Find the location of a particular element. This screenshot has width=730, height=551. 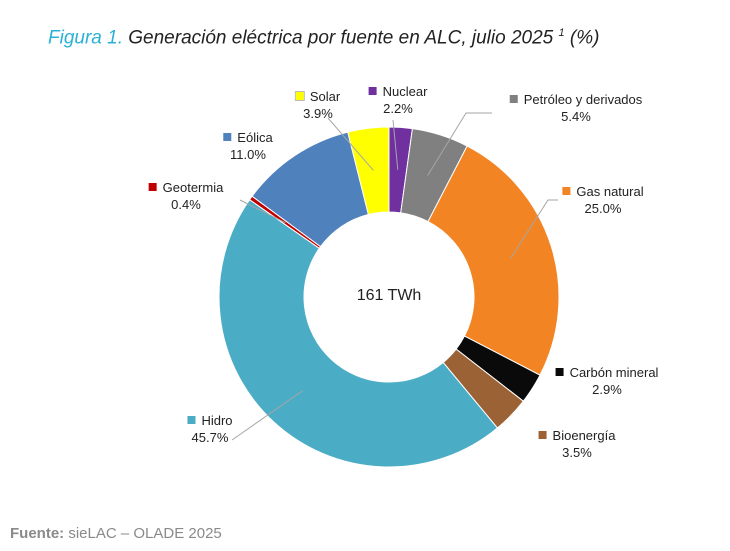

legend-row: Solar is located at coordinates (317, 96).